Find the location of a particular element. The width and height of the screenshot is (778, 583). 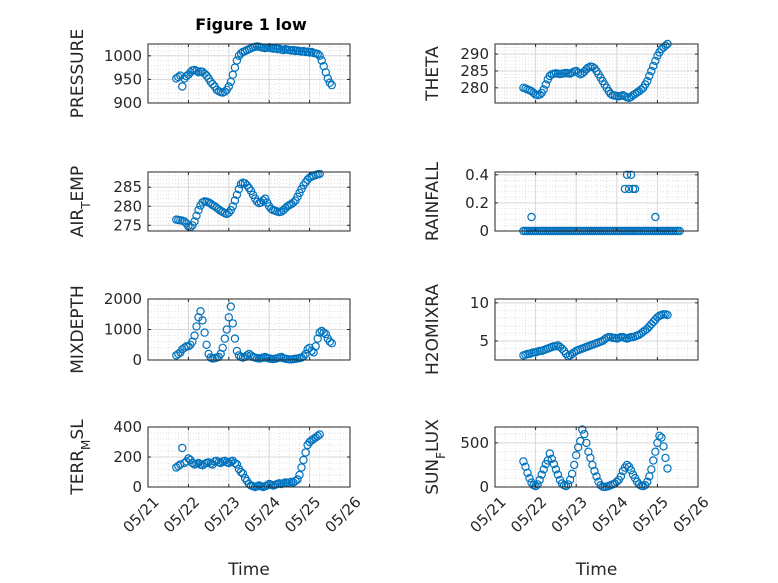

plot-area is located at coordinates (596, 201).